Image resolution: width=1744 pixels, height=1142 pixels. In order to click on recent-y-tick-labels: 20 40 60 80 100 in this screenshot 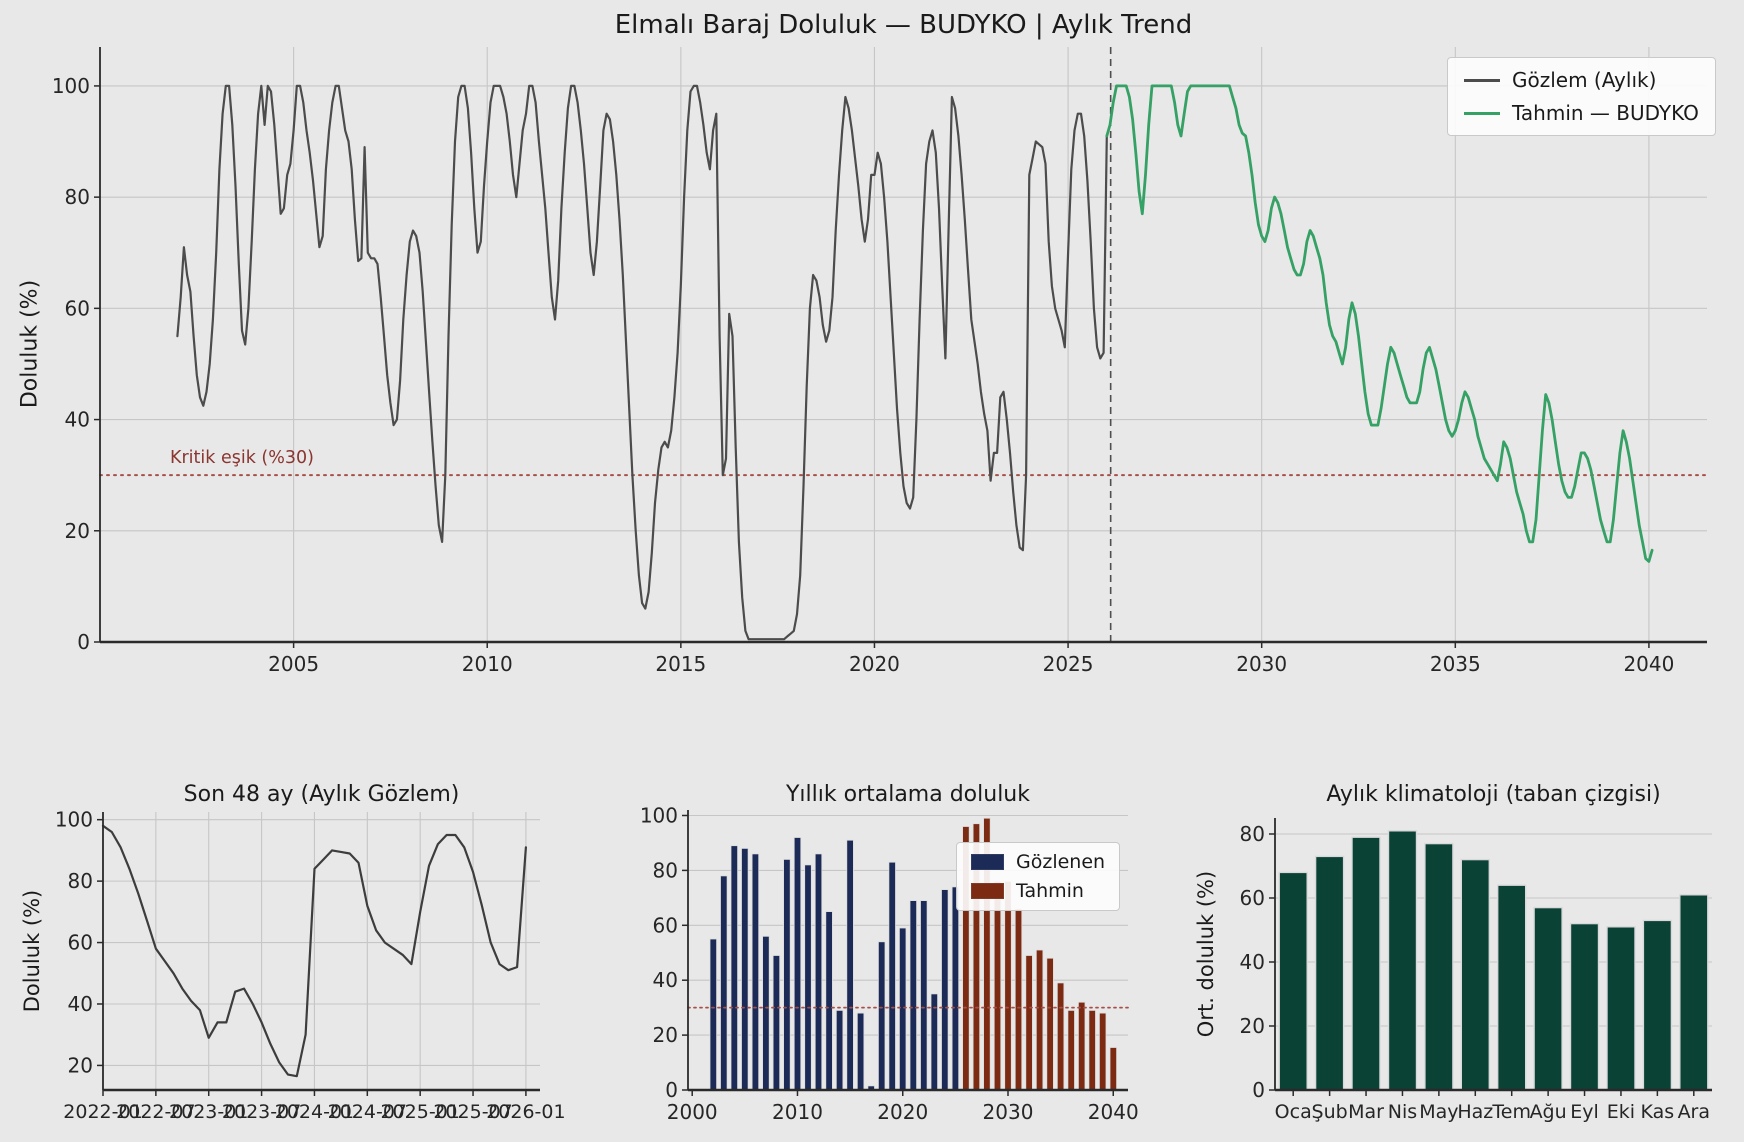, I will do `click(79, 942)`.